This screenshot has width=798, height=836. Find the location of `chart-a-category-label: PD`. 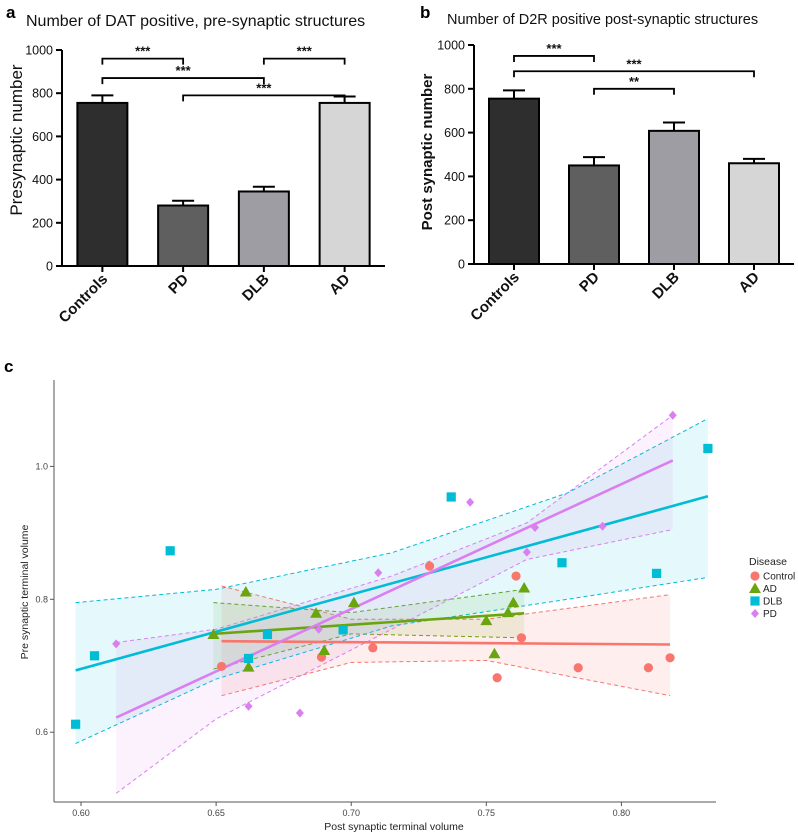

chart-a-category-label: PD is located at coordinates (178, 284).